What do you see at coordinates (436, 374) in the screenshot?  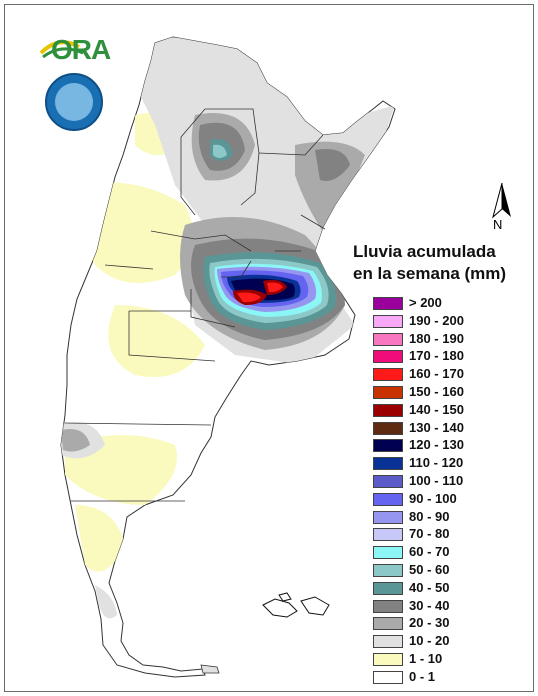 I see `legend-label: 160 - 170` at bounding box center [436, 374].